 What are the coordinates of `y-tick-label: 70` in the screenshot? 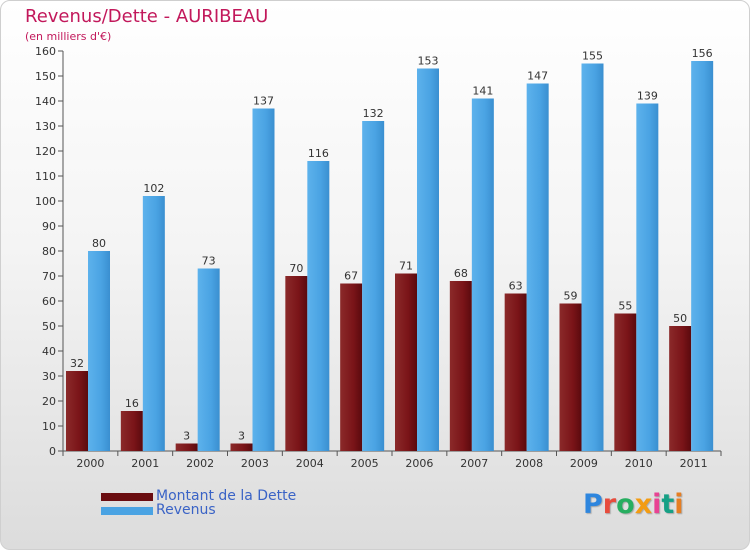 It's located at (49, 276).